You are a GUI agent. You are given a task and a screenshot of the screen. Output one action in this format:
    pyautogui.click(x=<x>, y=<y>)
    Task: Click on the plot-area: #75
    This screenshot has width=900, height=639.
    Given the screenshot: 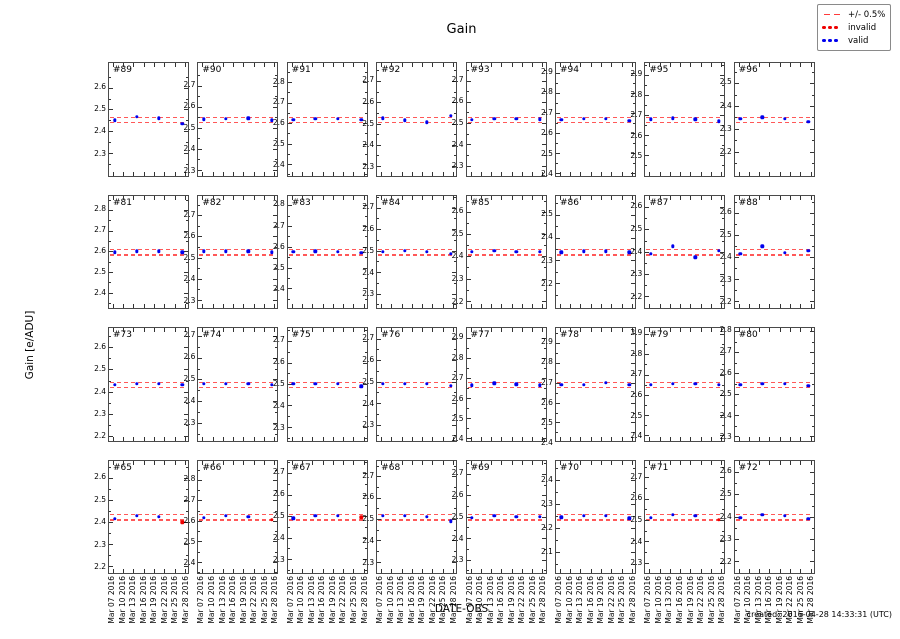 What is the action you would take?
    pyautogui.click(x=327, y=384)
    